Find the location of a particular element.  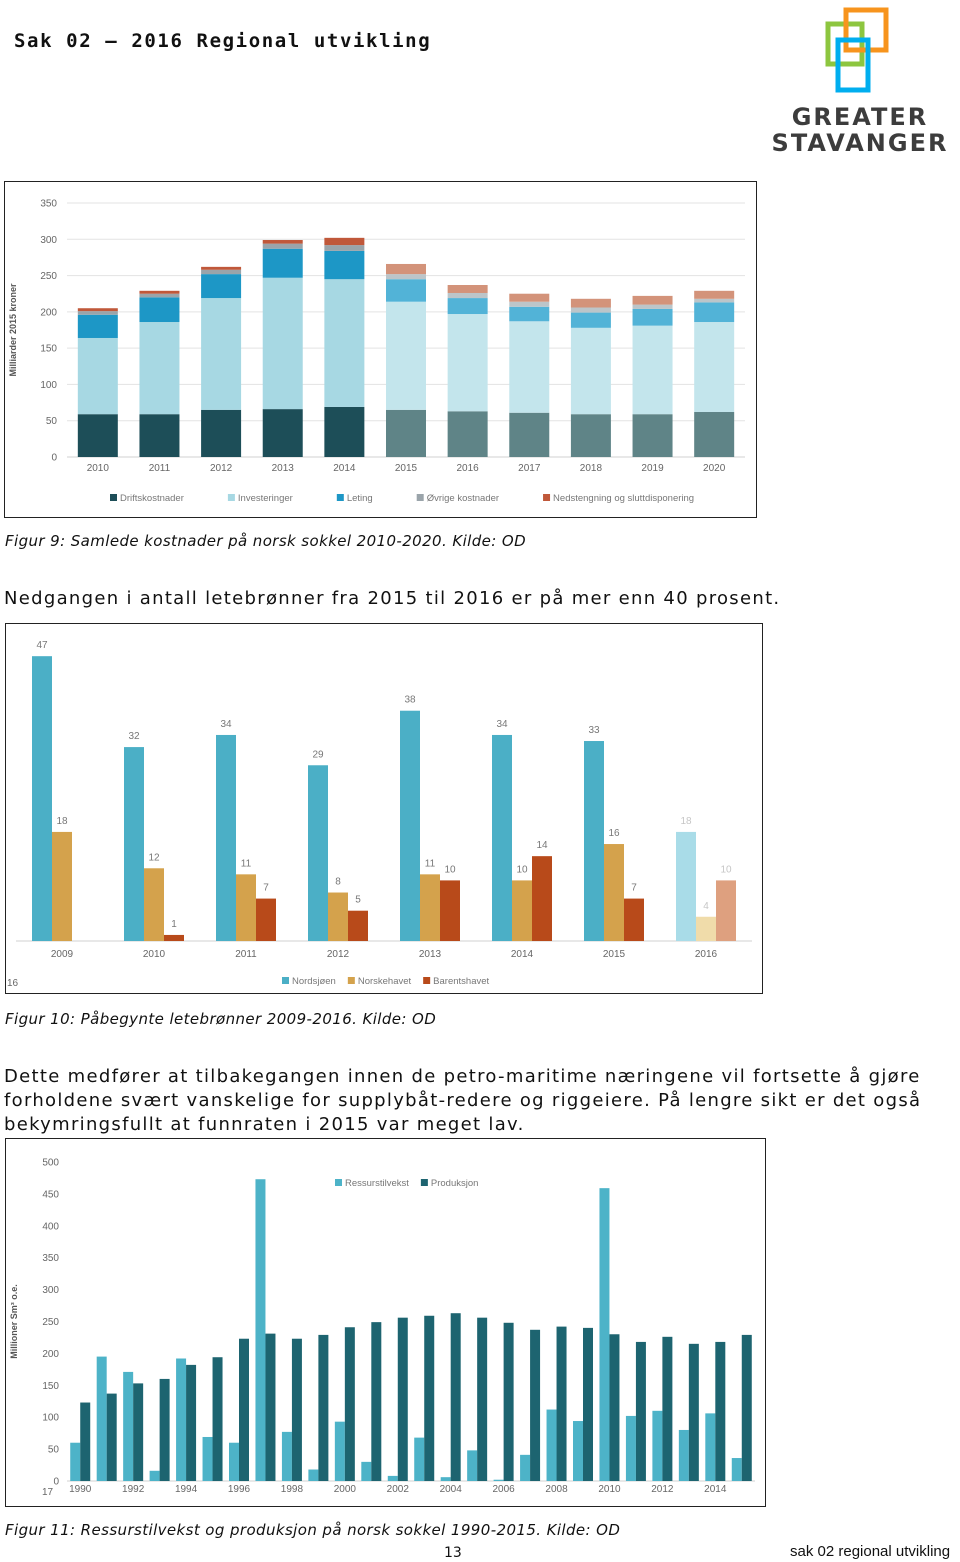

legend-label: Leting is located at coordinates (360, 498).